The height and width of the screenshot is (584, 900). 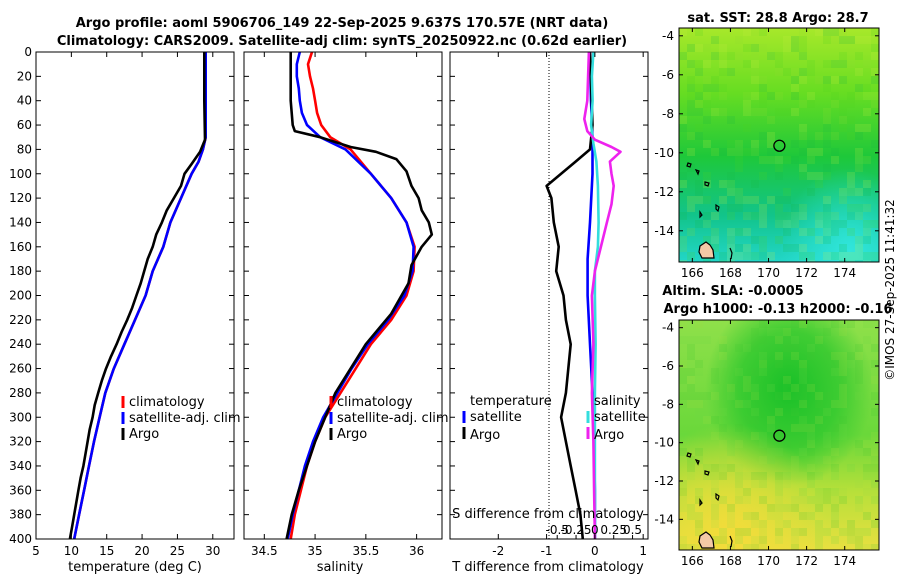 I want to click on legend-climatology-label: climatology, so click(x=375, y=402).